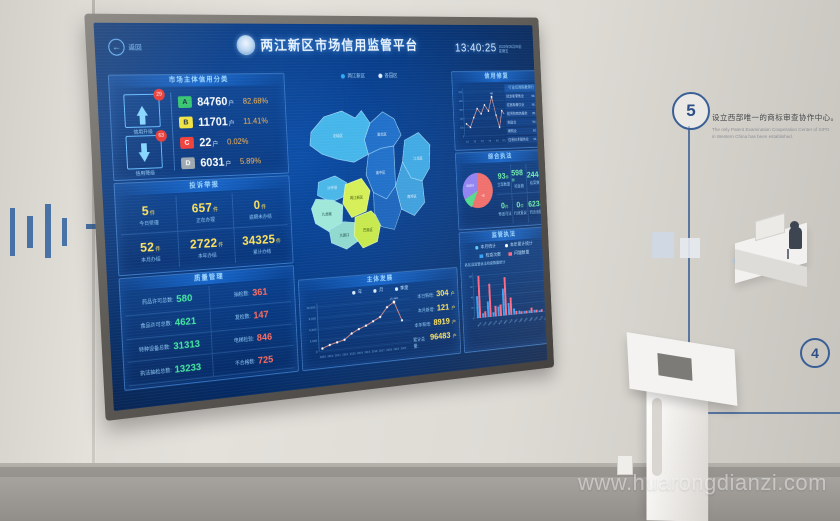 The height and width of the screenshot is (521, 840). I want to click on legend-label: 季度, so click(404, 288).